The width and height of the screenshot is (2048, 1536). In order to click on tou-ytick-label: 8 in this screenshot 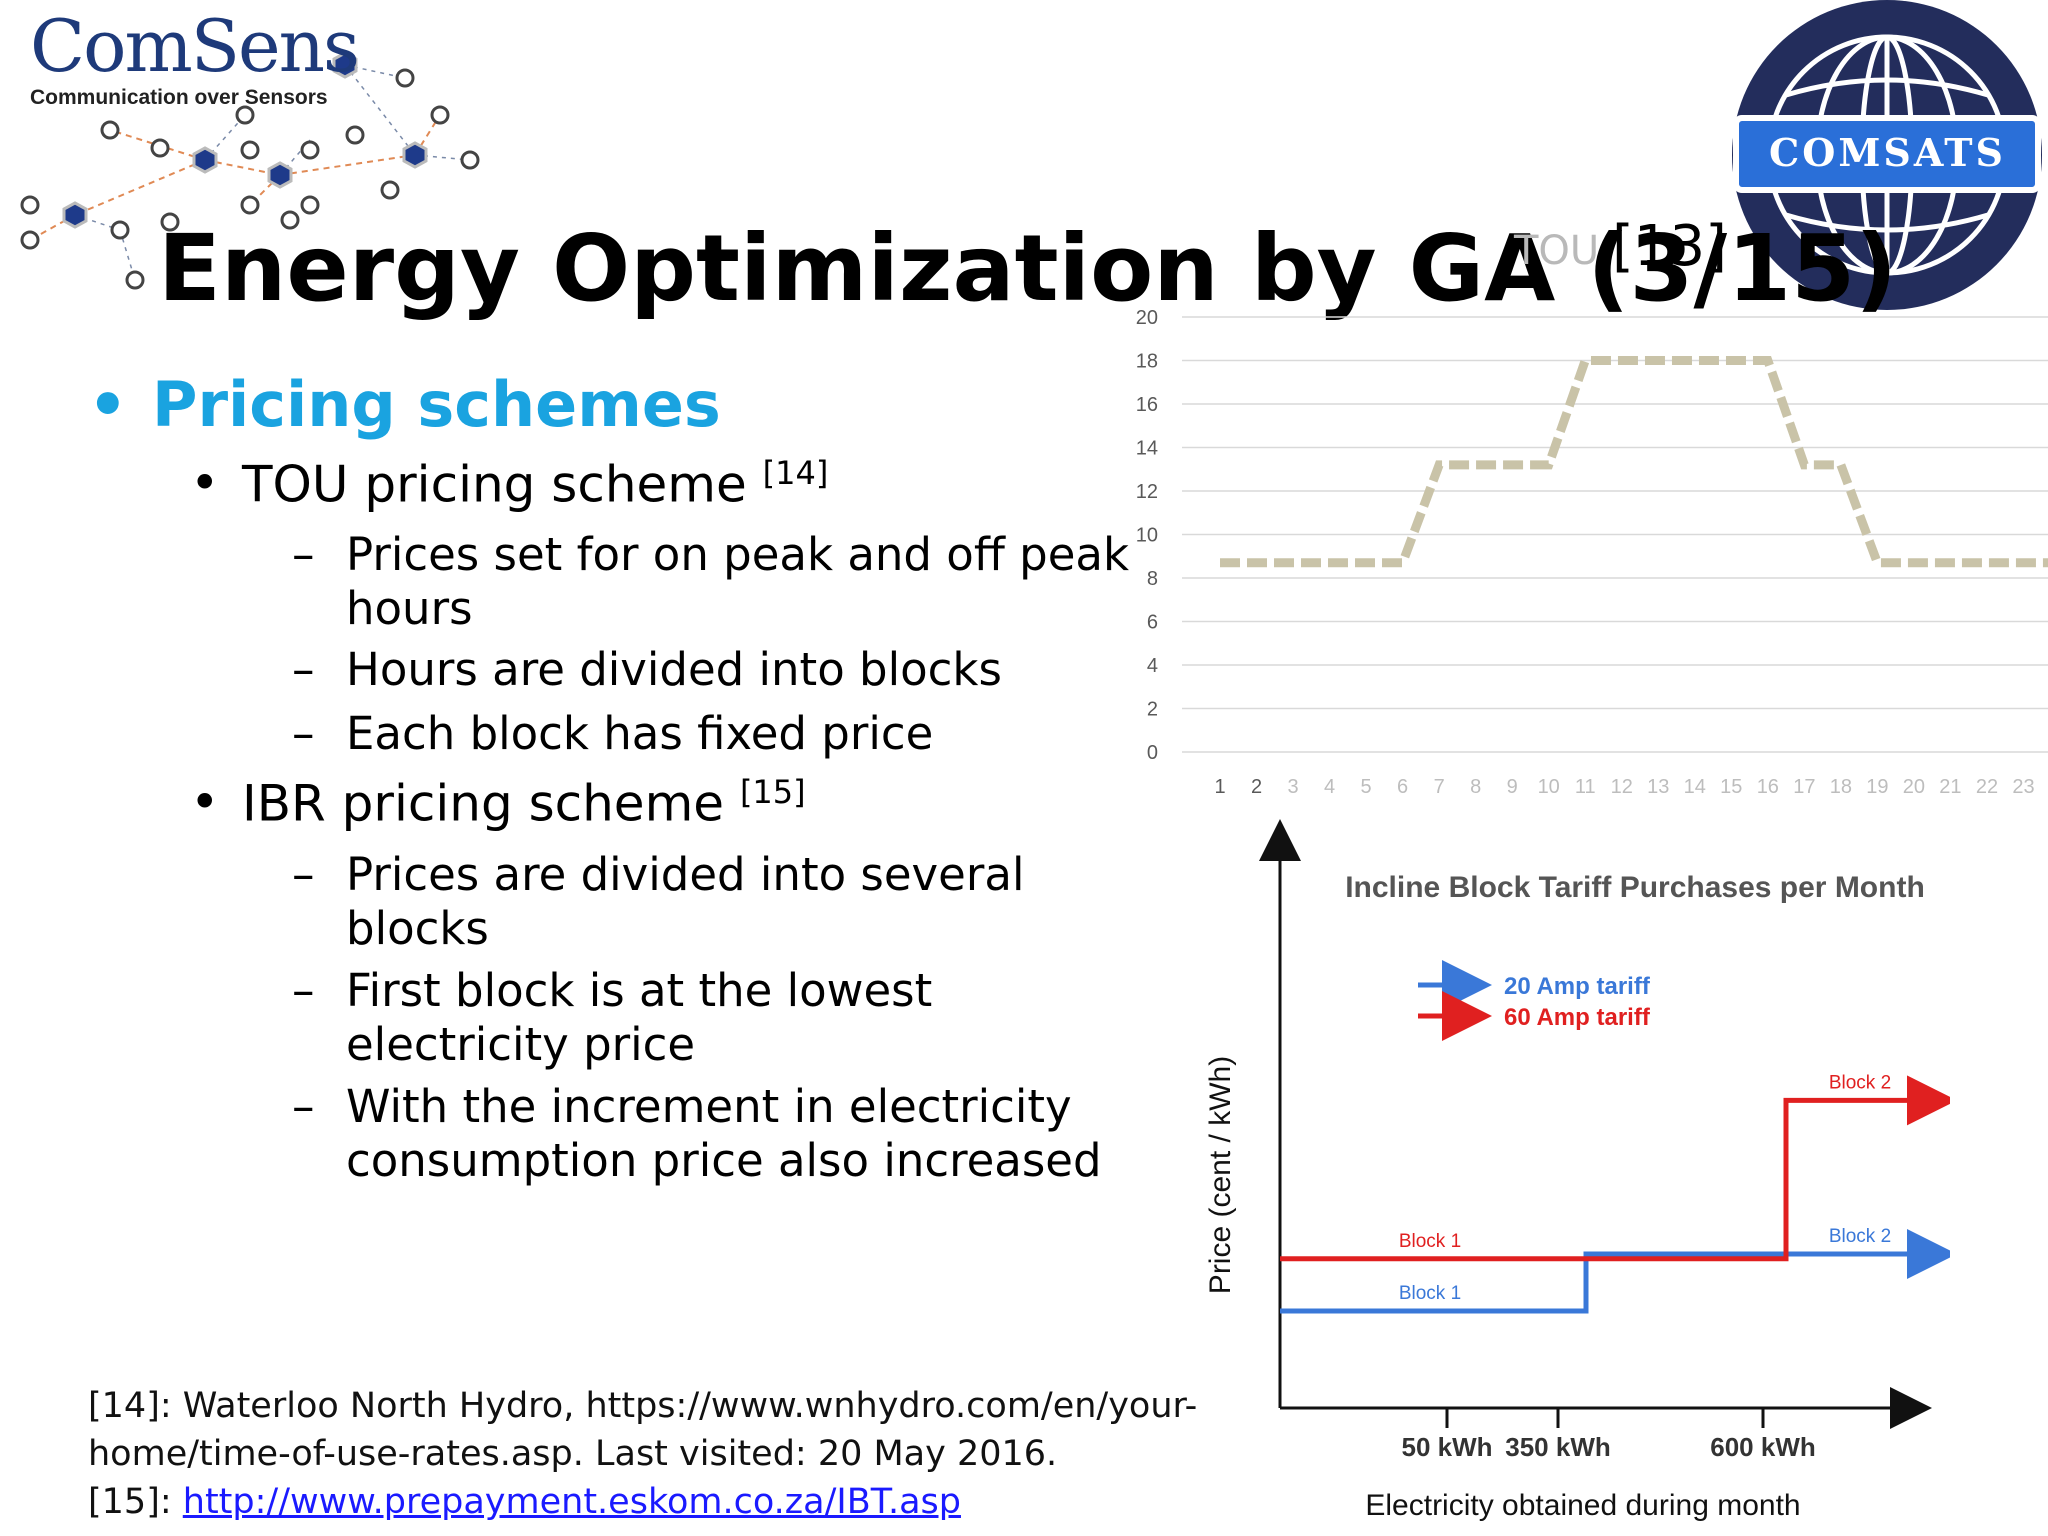, I will do `click(1152, 579)`.